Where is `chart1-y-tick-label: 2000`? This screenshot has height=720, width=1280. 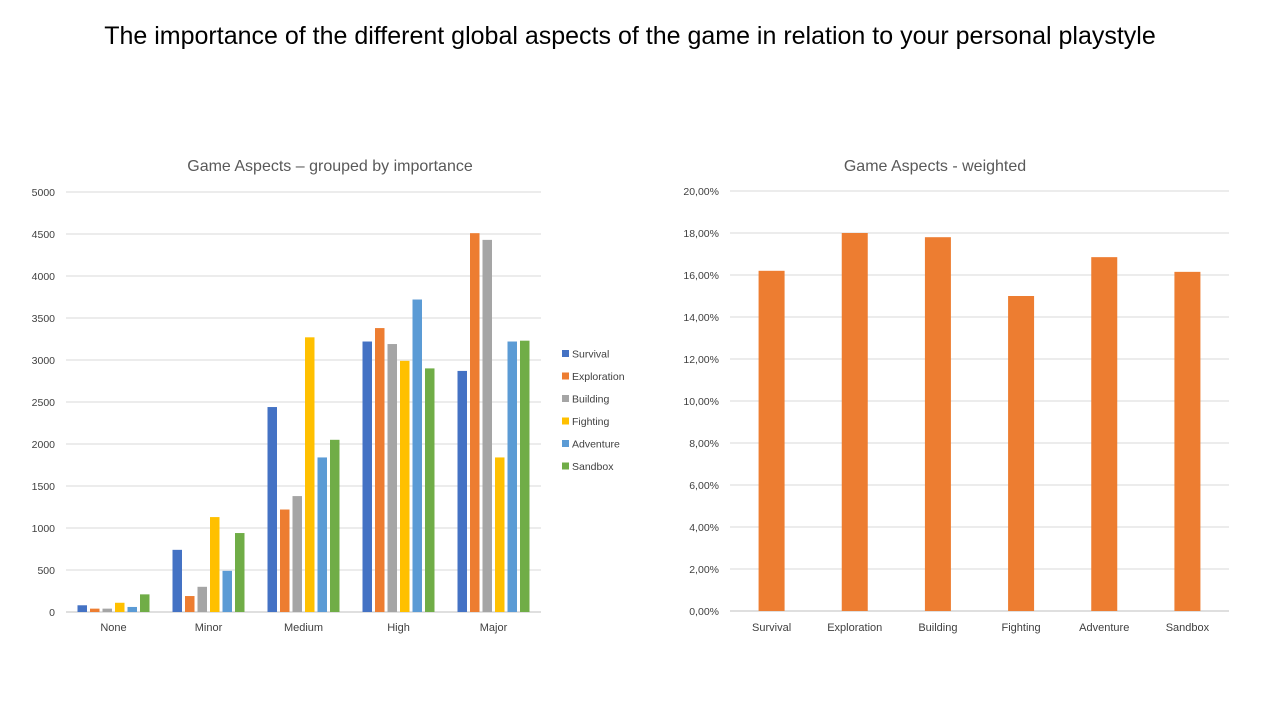 chart1-y-tick-label: 2000 is located at coordinates (44, 445).